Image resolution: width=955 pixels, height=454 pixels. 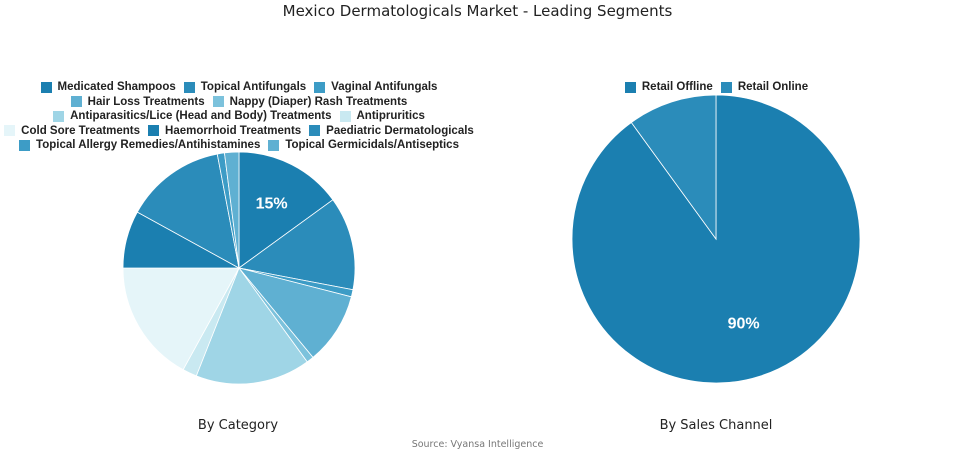 What do you see at coordinates (384, 87) in the screenshot?
I see `legend-label: Vaginal Antifungals` at bounding box center [384, 87].